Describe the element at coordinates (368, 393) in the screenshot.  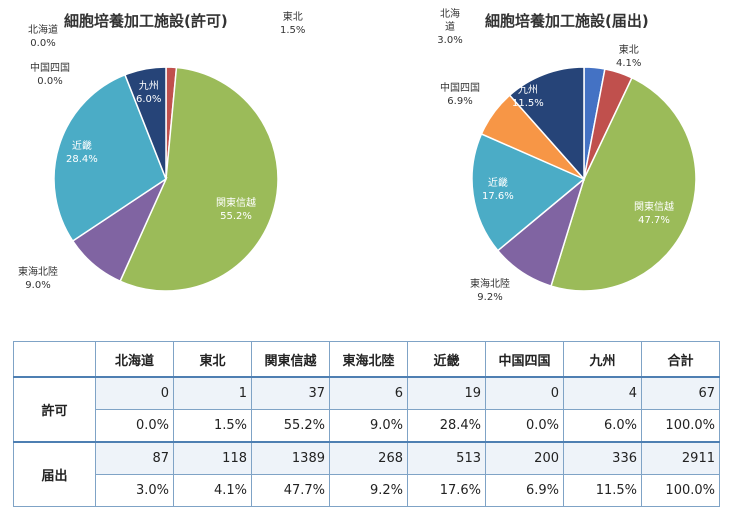
I see `table-cell: 6` at that location.